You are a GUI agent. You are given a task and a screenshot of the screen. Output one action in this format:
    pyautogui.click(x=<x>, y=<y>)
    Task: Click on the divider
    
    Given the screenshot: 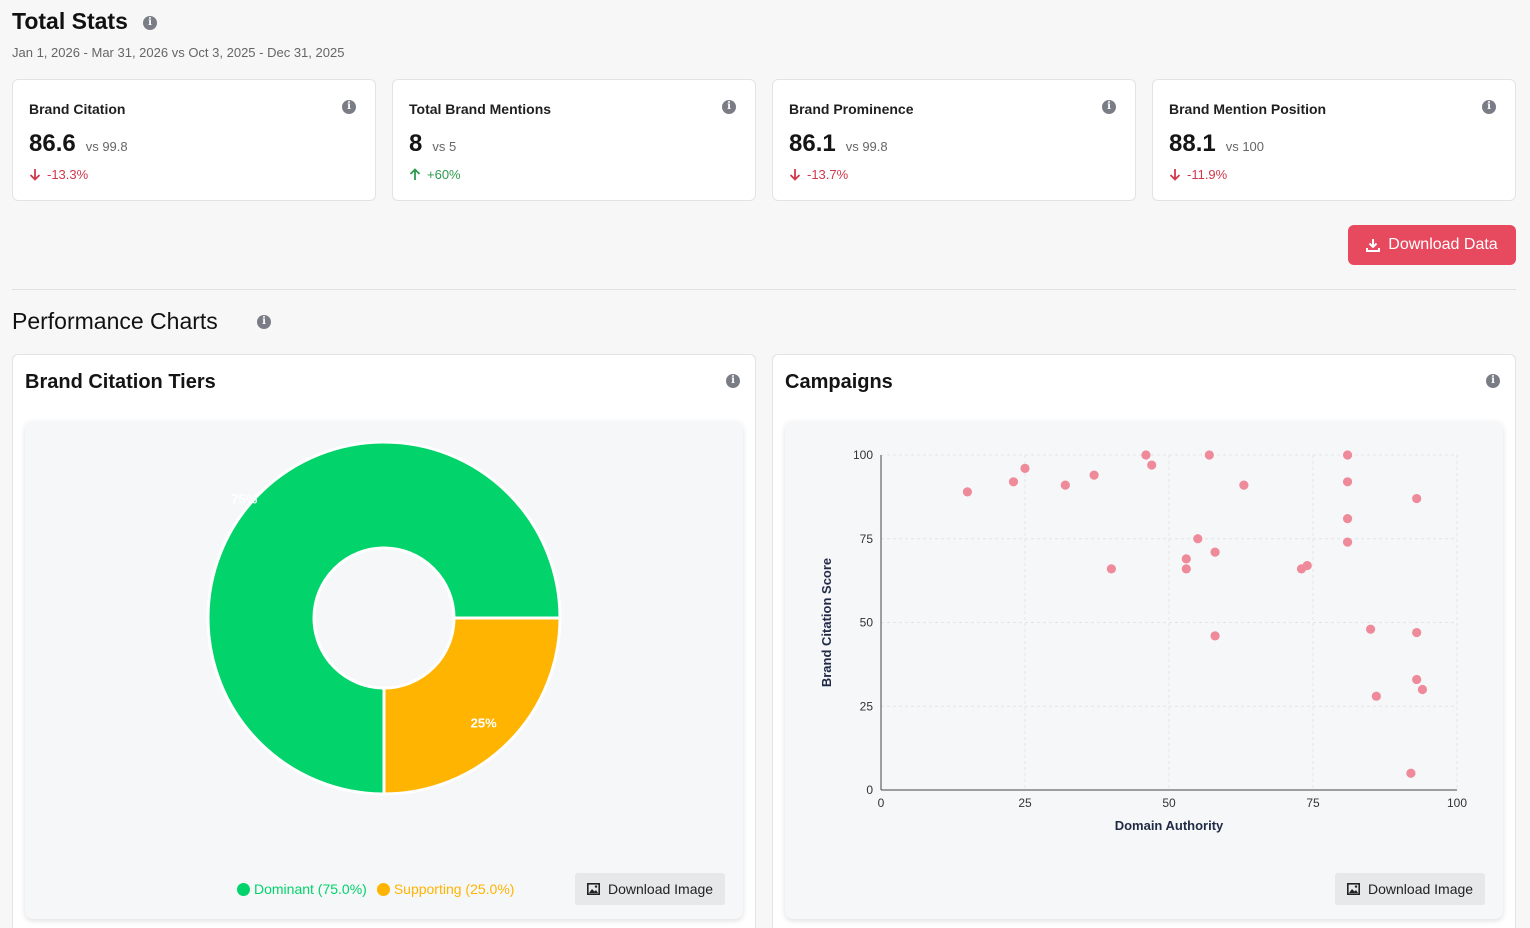 What is the action you would take?
    pyautogui.click(x=764, y=289)
    